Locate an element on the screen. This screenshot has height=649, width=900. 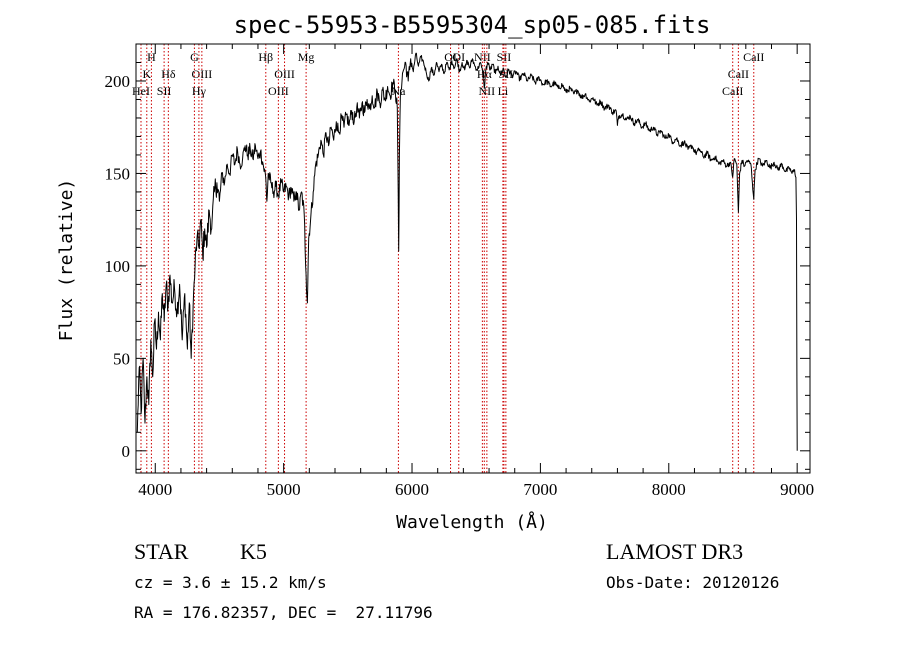
object-class: STAR is located at coordinates (161, 551).